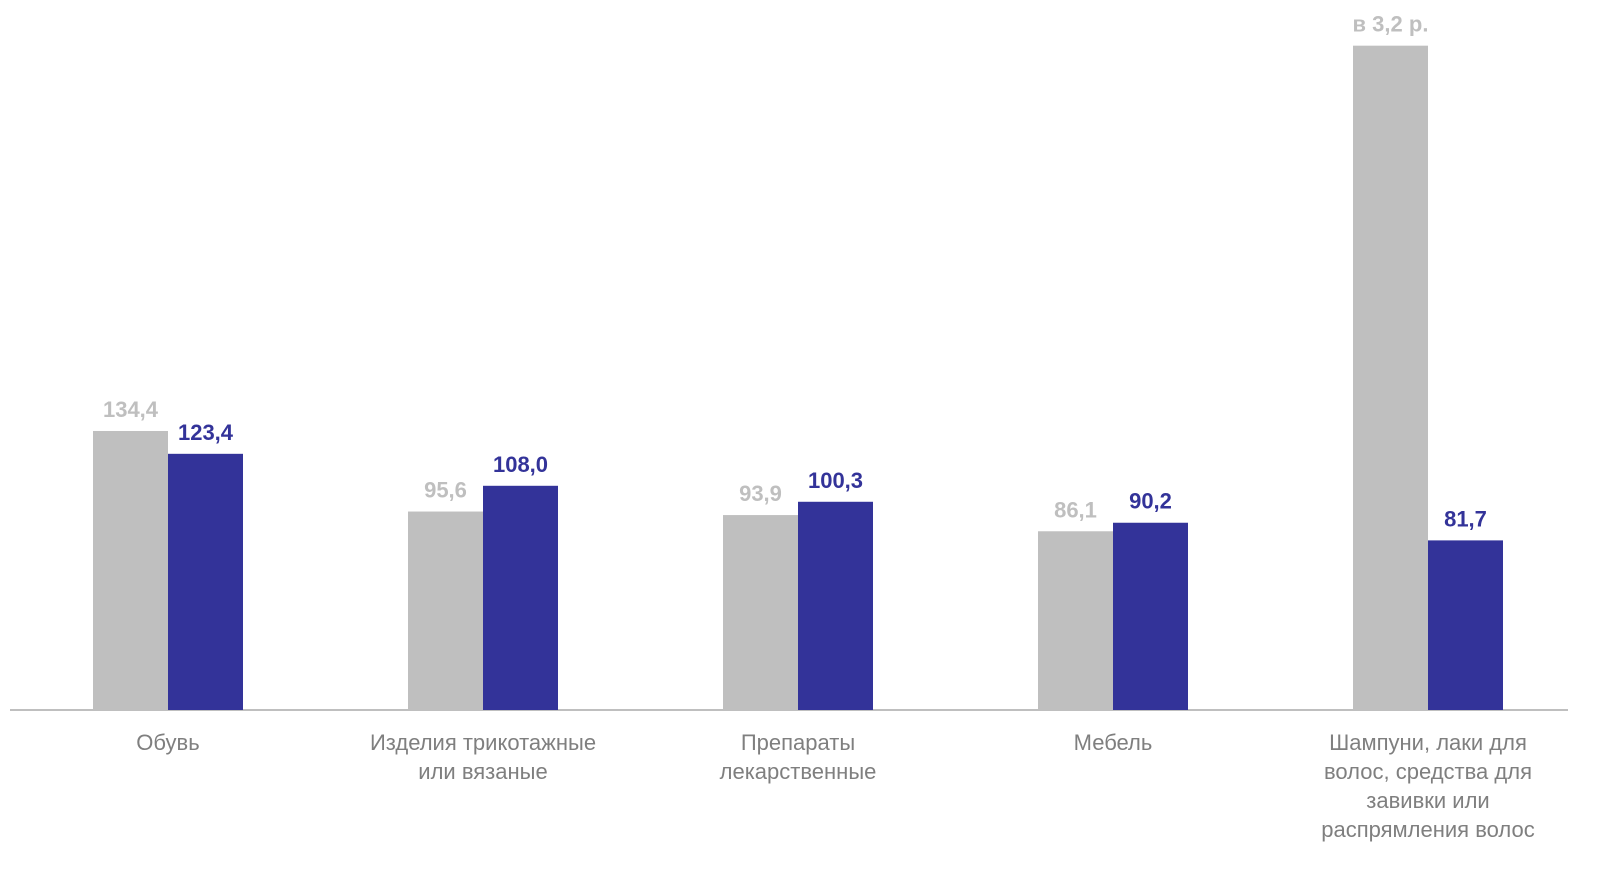  I want to click on value-label: 134,4, so click(131, 409).